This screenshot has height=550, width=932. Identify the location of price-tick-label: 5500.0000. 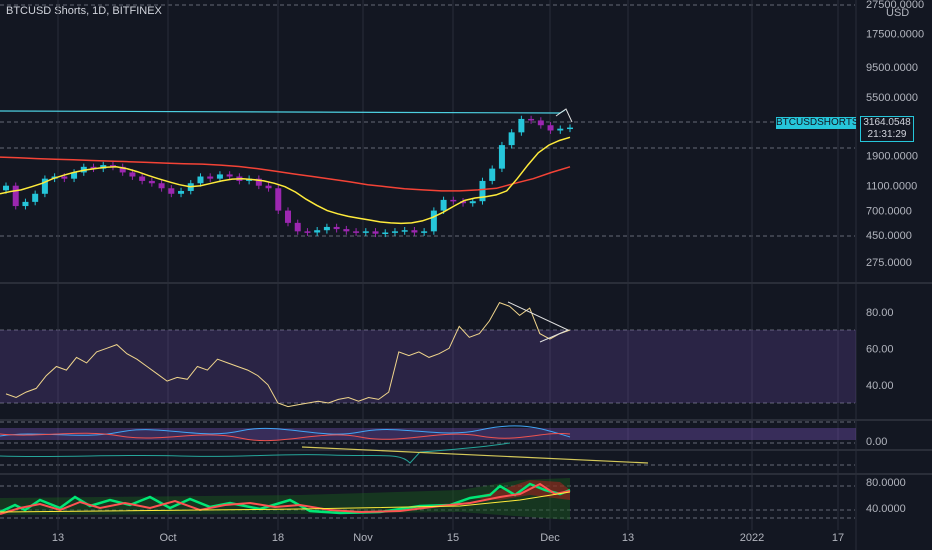
(892, 98).